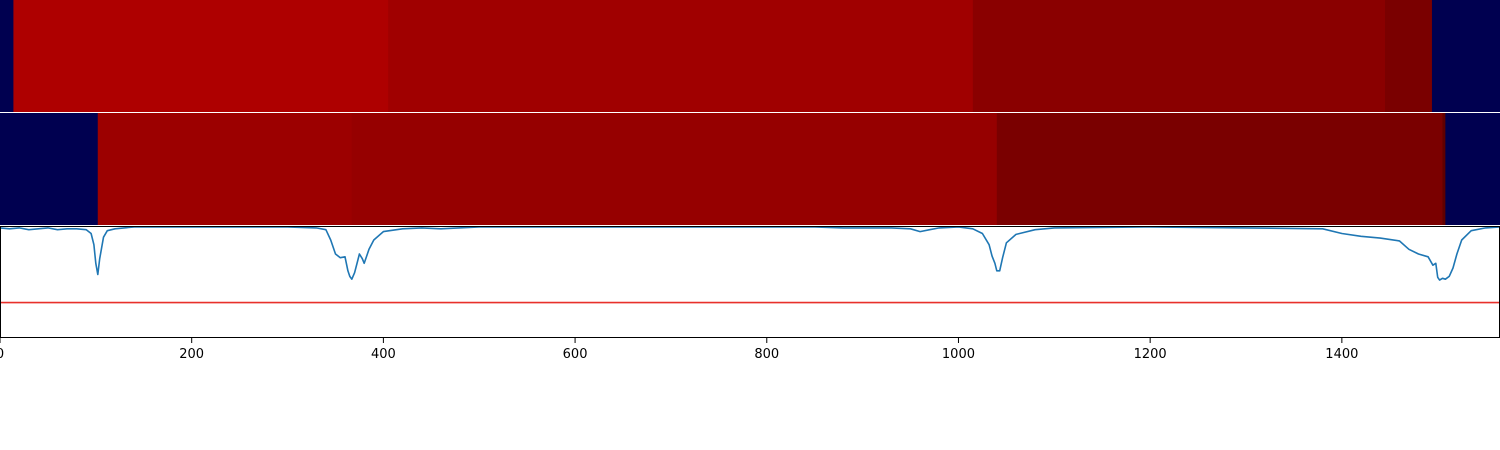 This screenshot has height=450, width=1500. I want to click on x-tick-label: 1200, so click(1150, 354).